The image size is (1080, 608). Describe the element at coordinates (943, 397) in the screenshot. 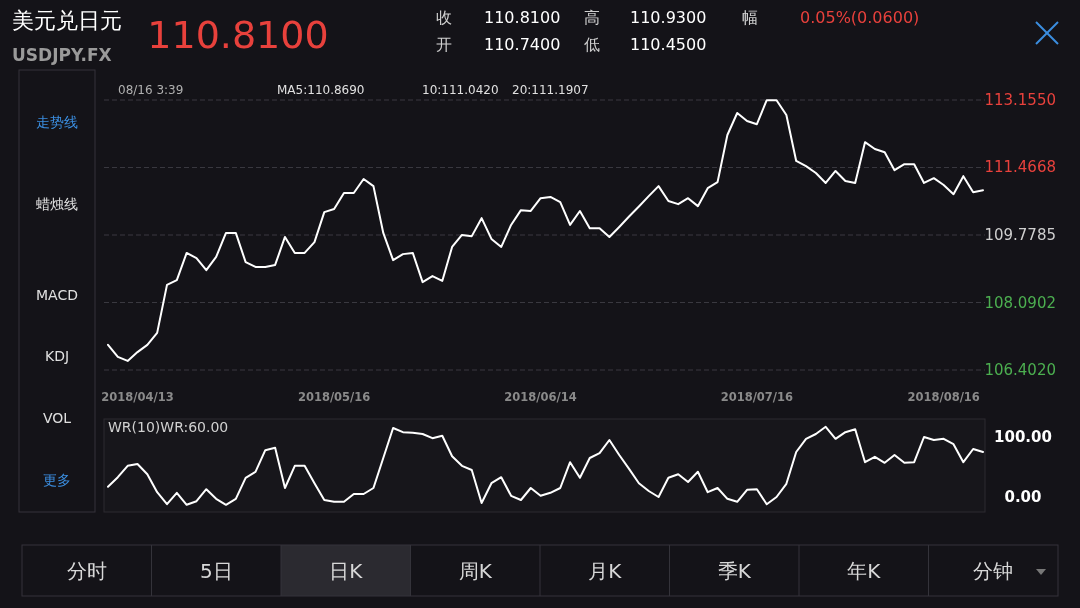

I see `x-tick-label: 2018/08/16` at that location.